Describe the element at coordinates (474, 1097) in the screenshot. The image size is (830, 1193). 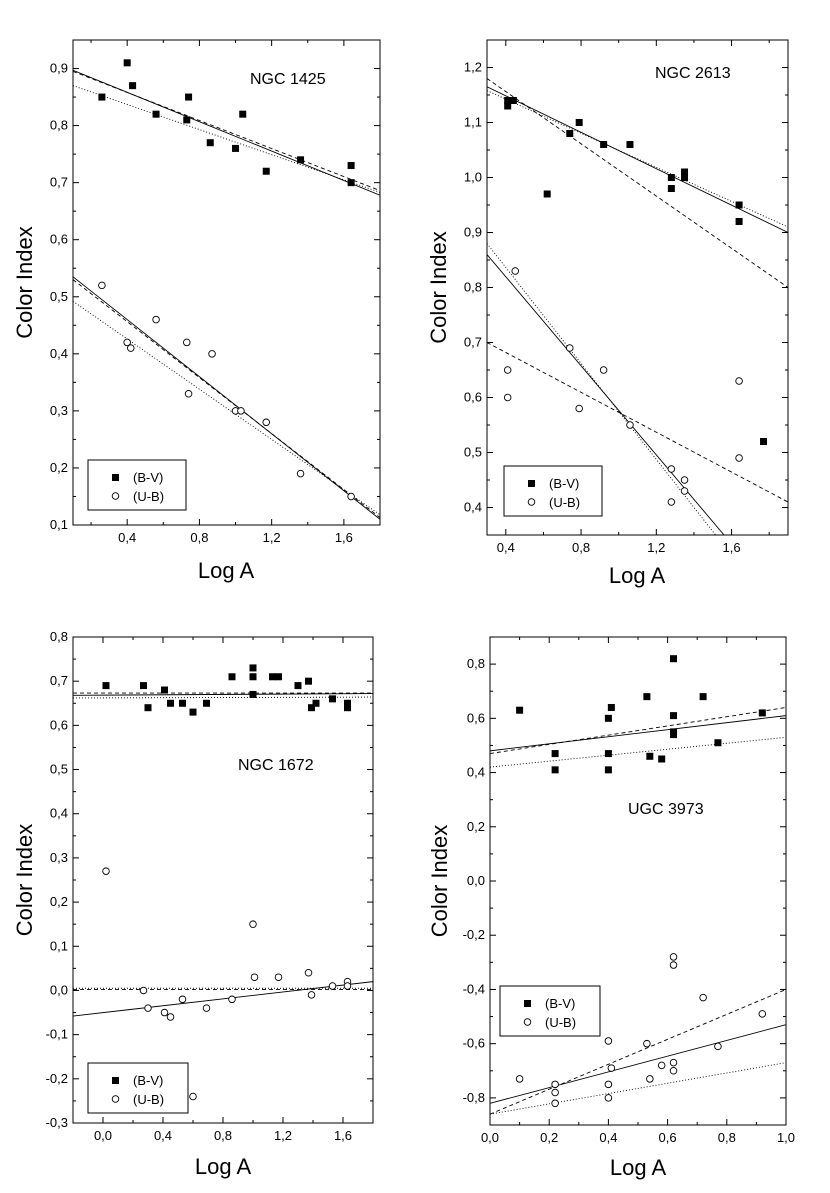
I see `y-tick-label: -0,8` at that location.